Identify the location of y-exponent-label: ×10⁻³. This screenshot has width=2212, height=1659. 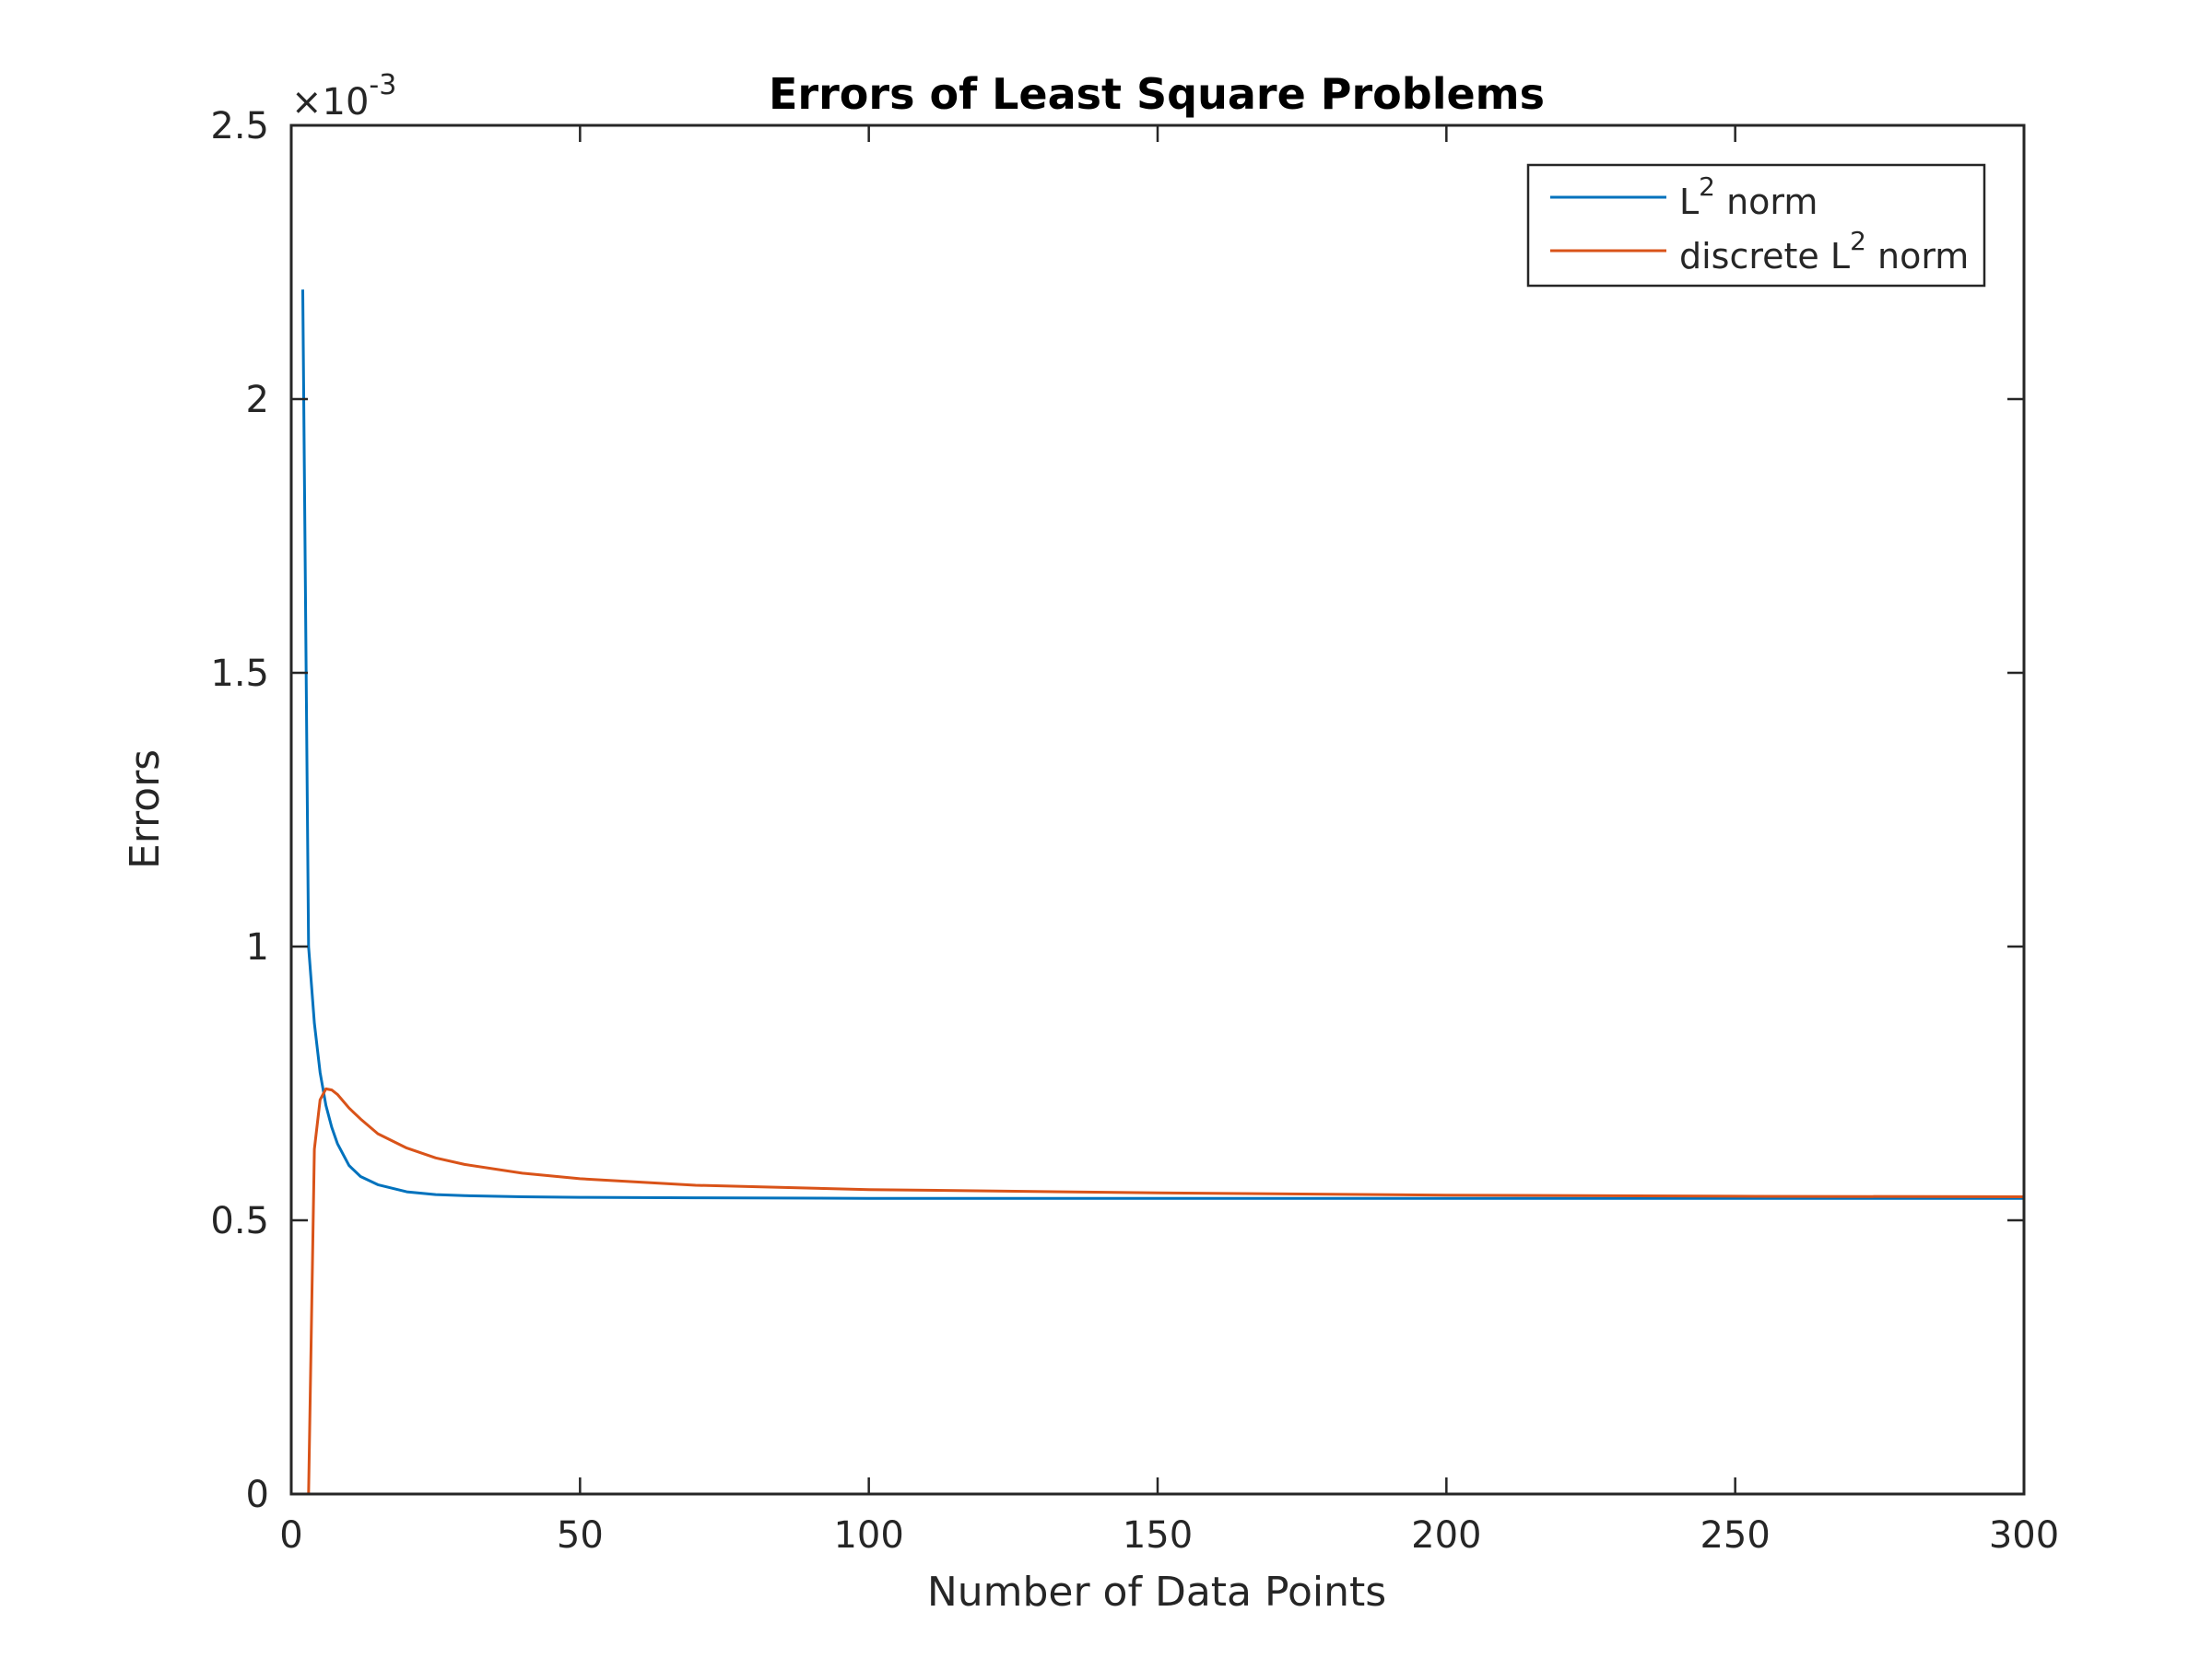
(343, 96).